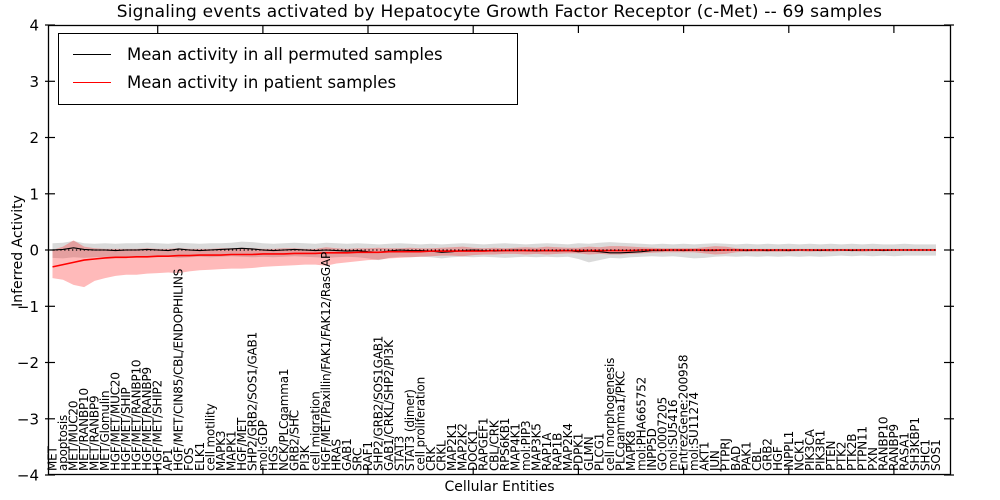 This screenshot has width=1000, height=500. What do you see at coordinates (231, 451) in the screenshot?
I see `entity-label: MAPK1` at bounding box center [231, 451].